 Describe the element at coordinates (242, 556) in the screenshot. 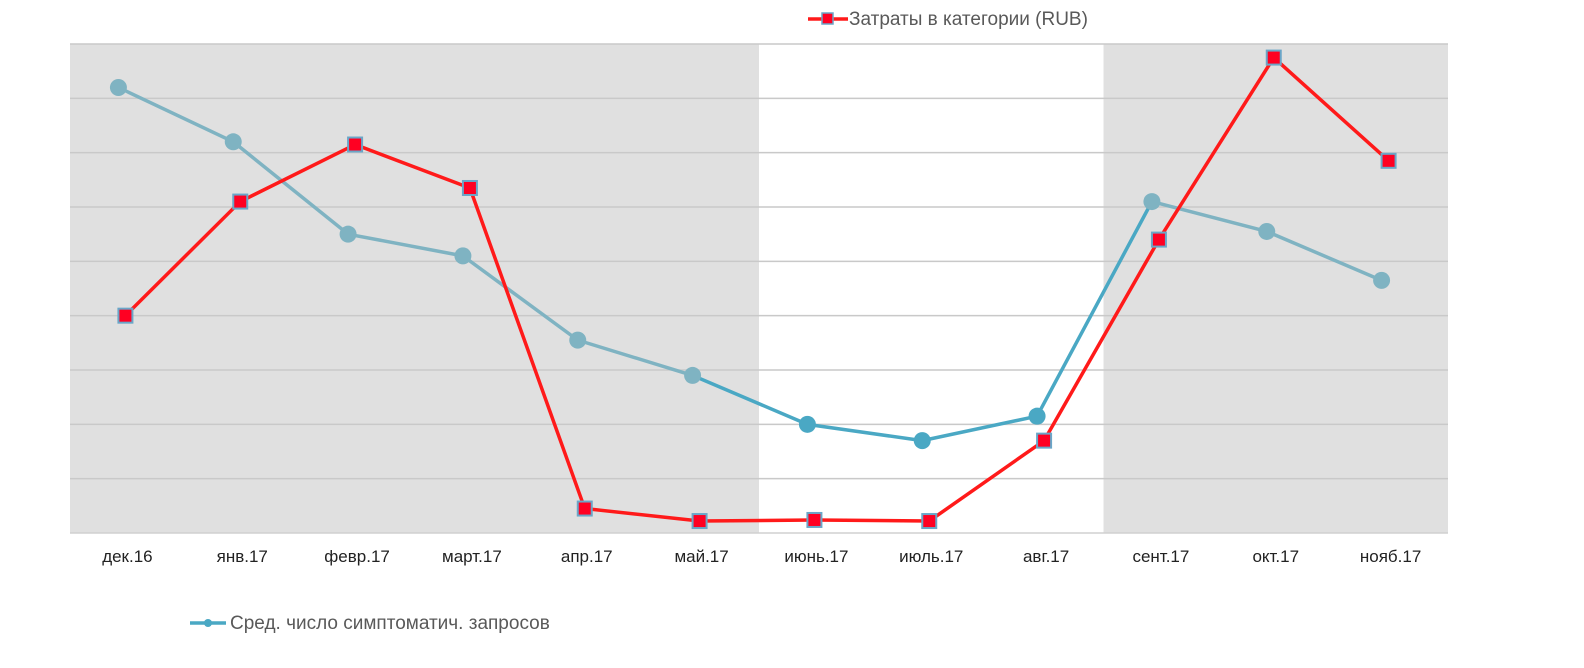

I see `x-tick-label: янв.17` at that location.